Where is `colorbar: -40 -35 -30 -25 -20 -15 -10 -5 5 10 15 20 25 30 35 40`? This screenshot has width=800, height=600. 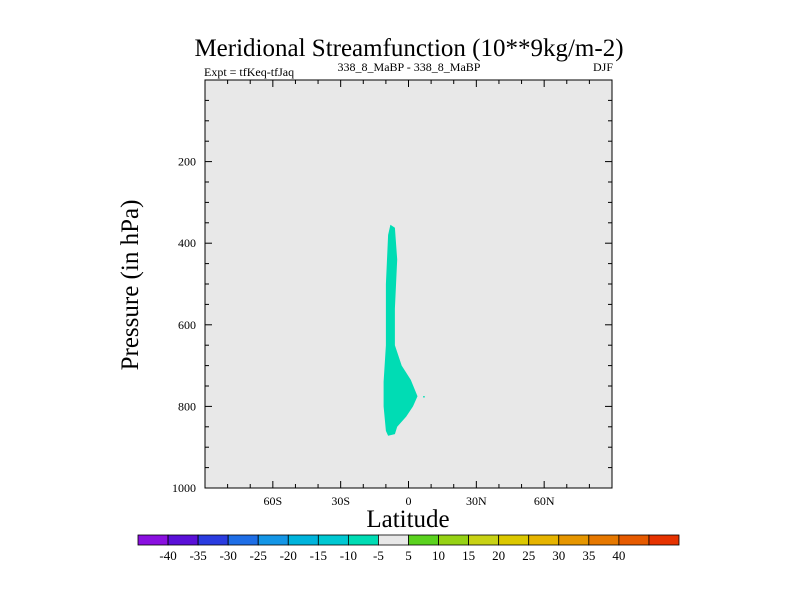 colorbar: -40 -35 -30 -25 -20 -15 -10 -5 5 10 15 20 25 30 35 40 is located at coordinates (408, 548).